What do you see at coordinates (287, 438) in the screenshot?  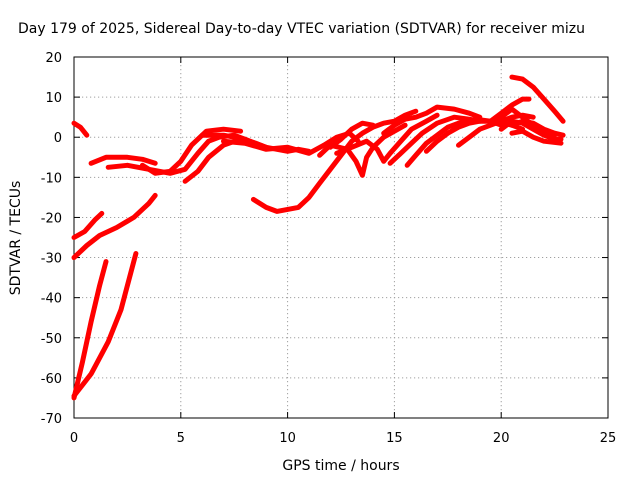 I see `x-tick-label: 10` at bounding box center [287, 438].